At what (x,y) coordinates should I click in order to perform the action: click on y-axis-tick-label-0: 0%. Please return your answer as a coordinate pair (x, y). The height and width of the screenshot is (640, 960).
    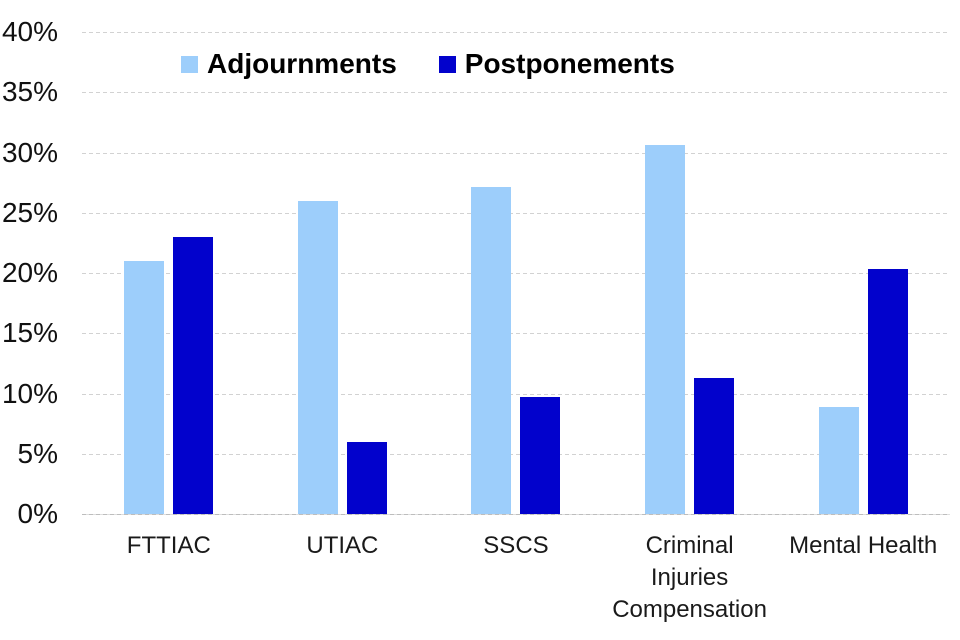
    Looking at the image, I should click on (37, 513).